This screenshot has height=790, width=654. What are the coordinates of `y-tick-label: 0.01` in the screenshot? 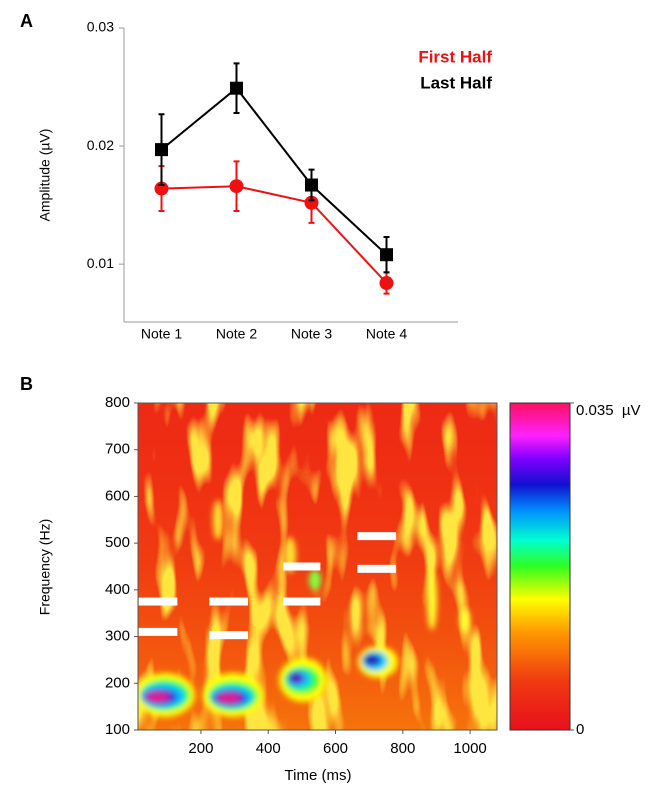 It's located at (100, 263).